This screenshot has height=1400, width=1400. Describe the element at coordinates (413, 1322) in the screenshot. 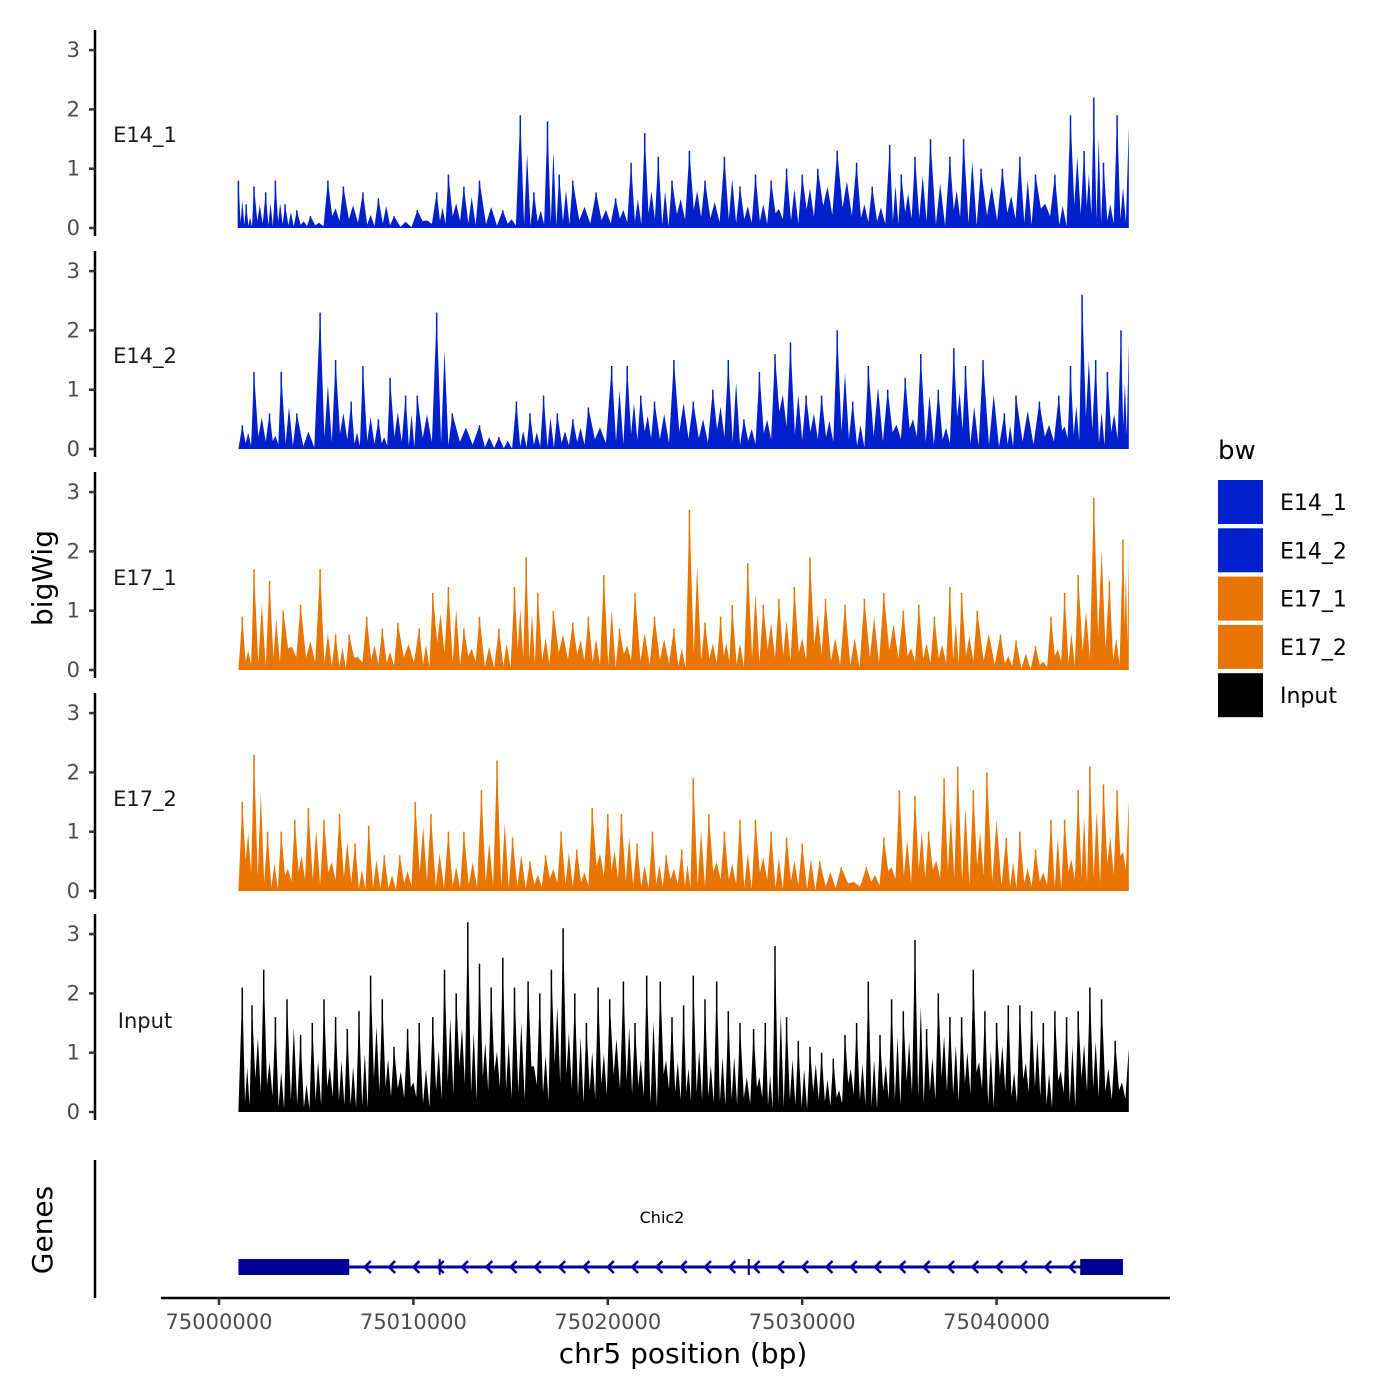

I see `x-tick-label: 75010000` at that location.